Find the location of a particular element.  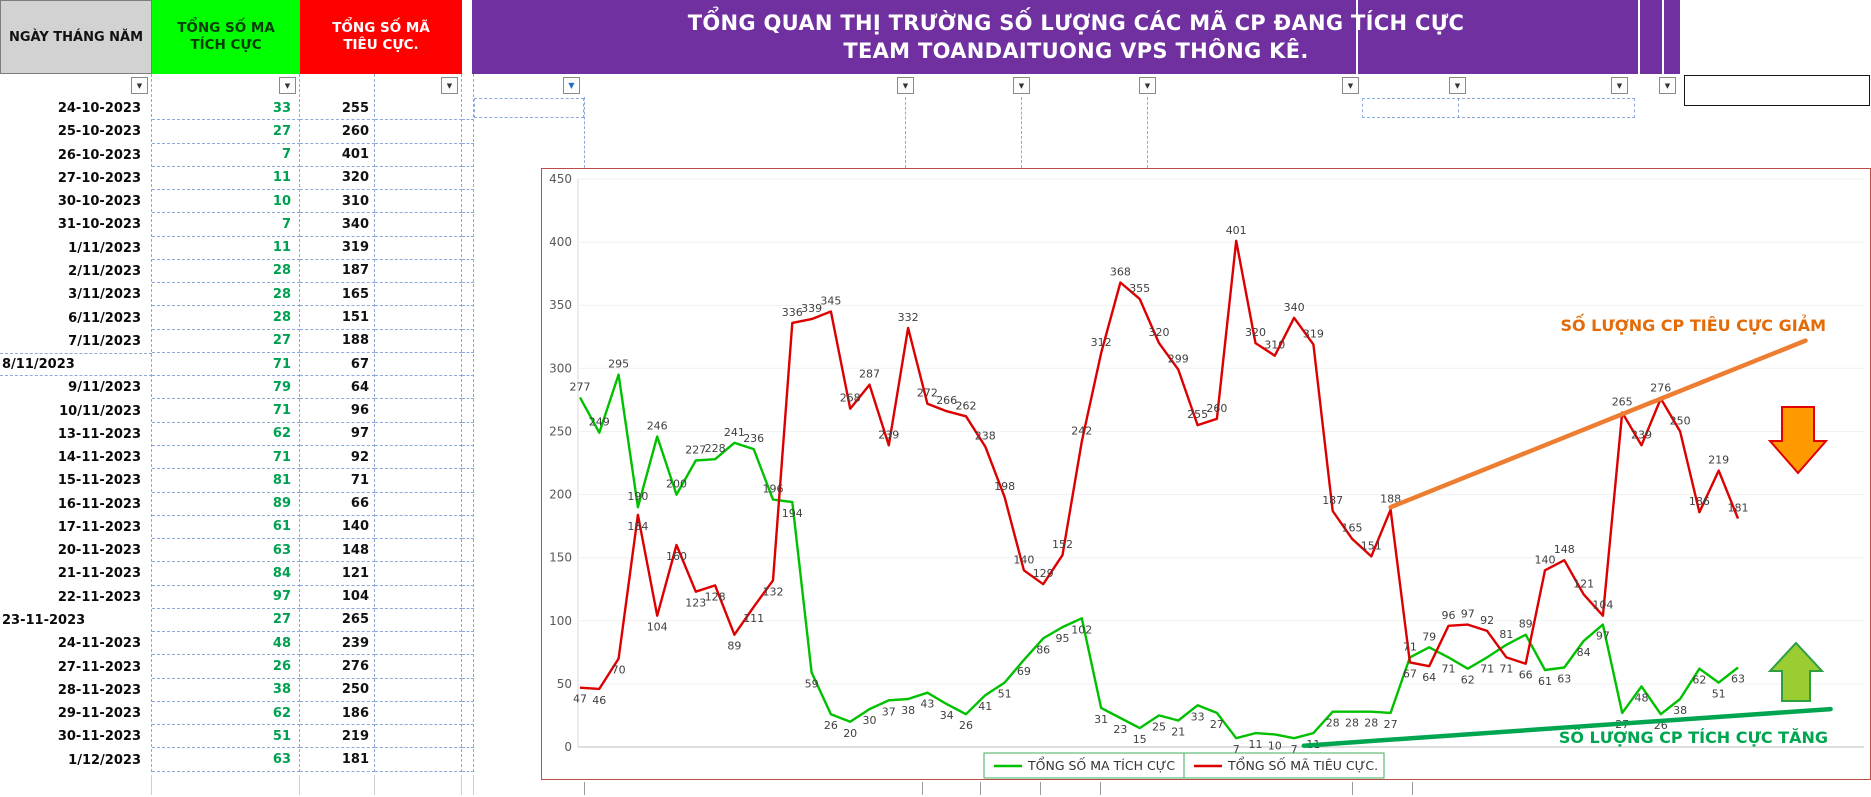

negative-count-cell: 320 is located at coordinates (337, 179).